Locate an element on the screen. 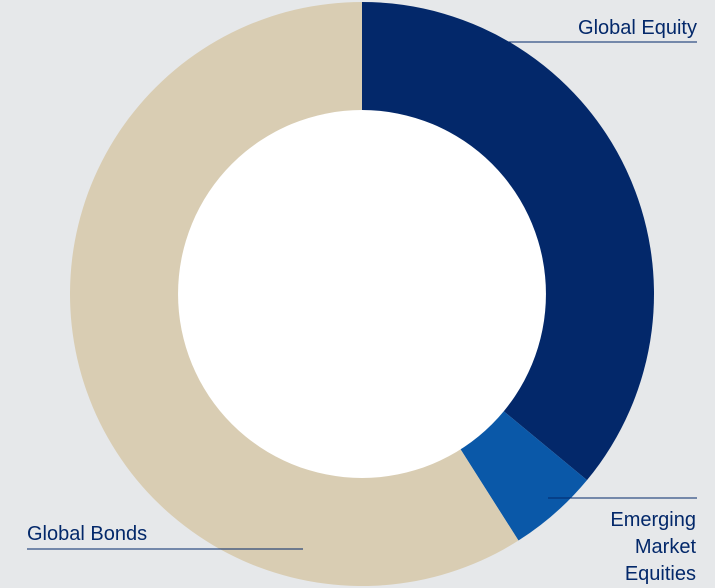  label-global-equity: Global Equity is located at coordinates (637, 28).